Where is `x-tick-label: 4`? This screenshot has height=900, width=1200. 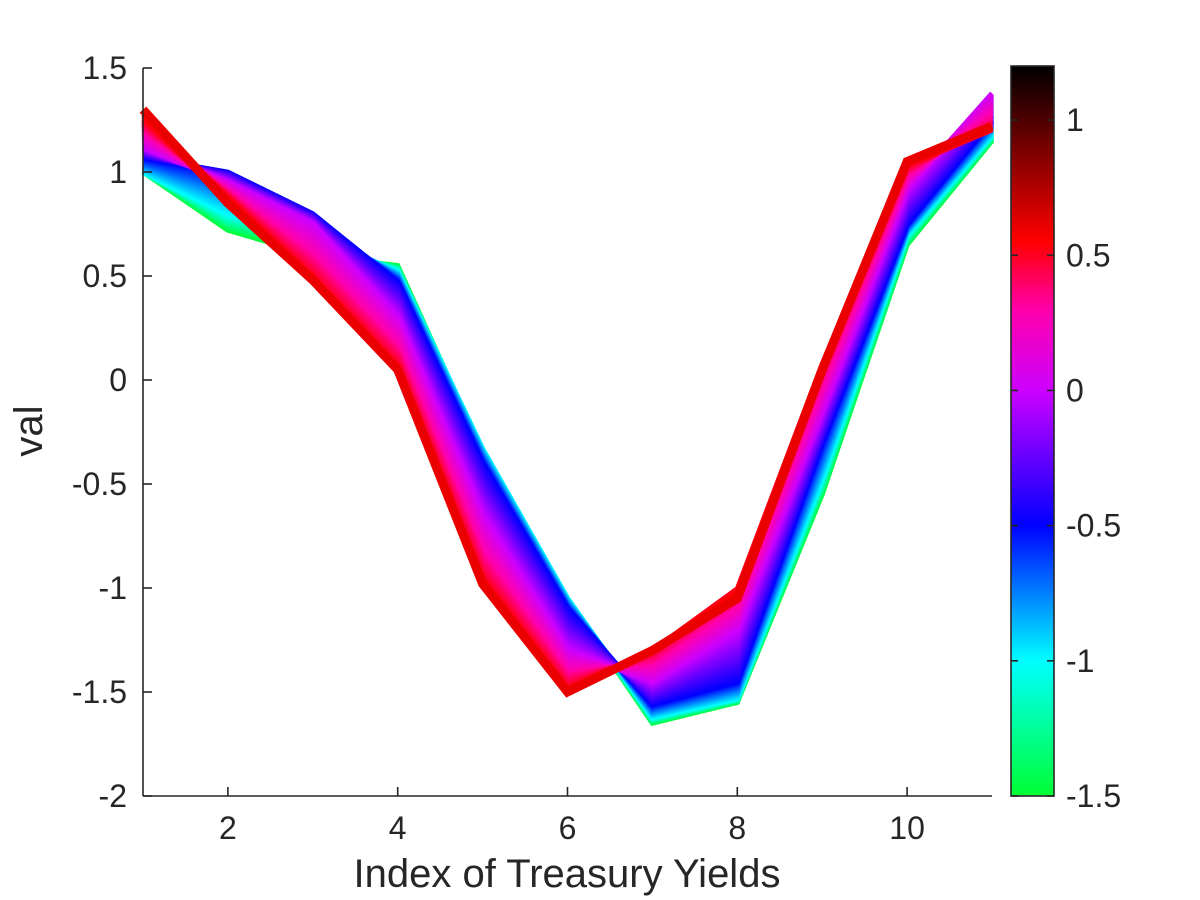 x-tick-label: 4 is located at coordinates (398, 828).